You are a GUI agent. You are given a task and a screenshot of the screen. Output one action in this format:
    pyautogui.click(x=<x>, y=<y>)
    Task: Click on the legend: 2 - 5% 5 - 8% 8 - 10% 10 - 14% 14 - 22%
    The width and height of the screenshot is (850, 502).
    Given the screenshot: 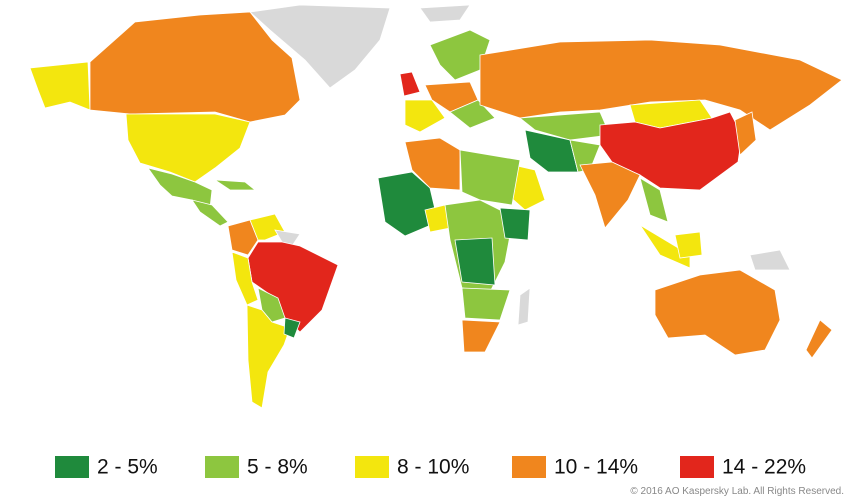 What is the action you would take?
    pyautogui.click(x=430, y=467)
    